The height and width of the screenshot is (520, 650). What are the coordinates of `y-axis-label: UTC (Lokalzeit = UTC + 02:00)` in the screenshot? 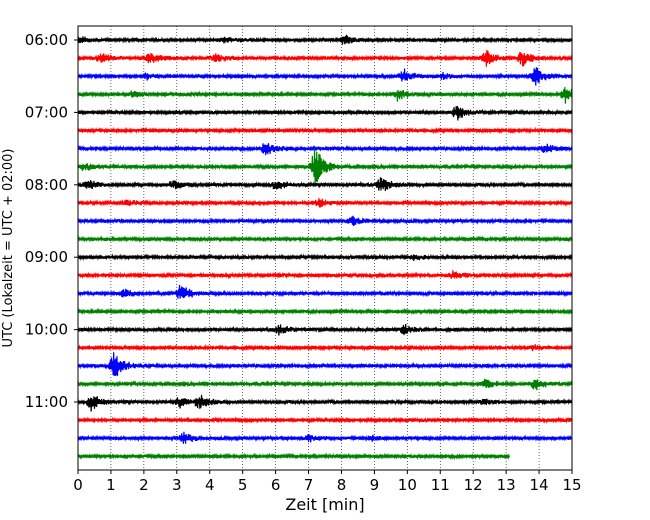 It's located at (8, 248).